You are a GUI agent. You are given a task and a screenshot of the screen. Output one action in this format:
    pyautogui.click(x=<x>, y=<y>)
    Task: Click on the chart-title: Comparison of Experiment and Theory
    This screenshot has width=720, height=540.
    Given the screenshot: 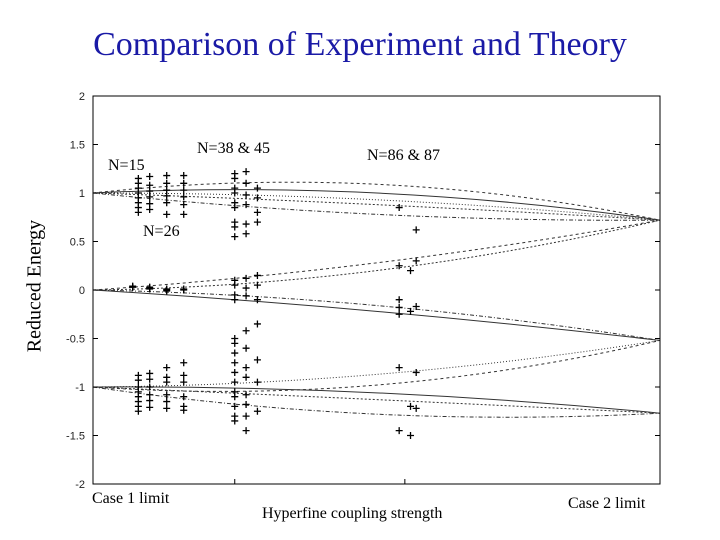 What is the action you would take?
    pyautogui.click(x=360, y=44)
    